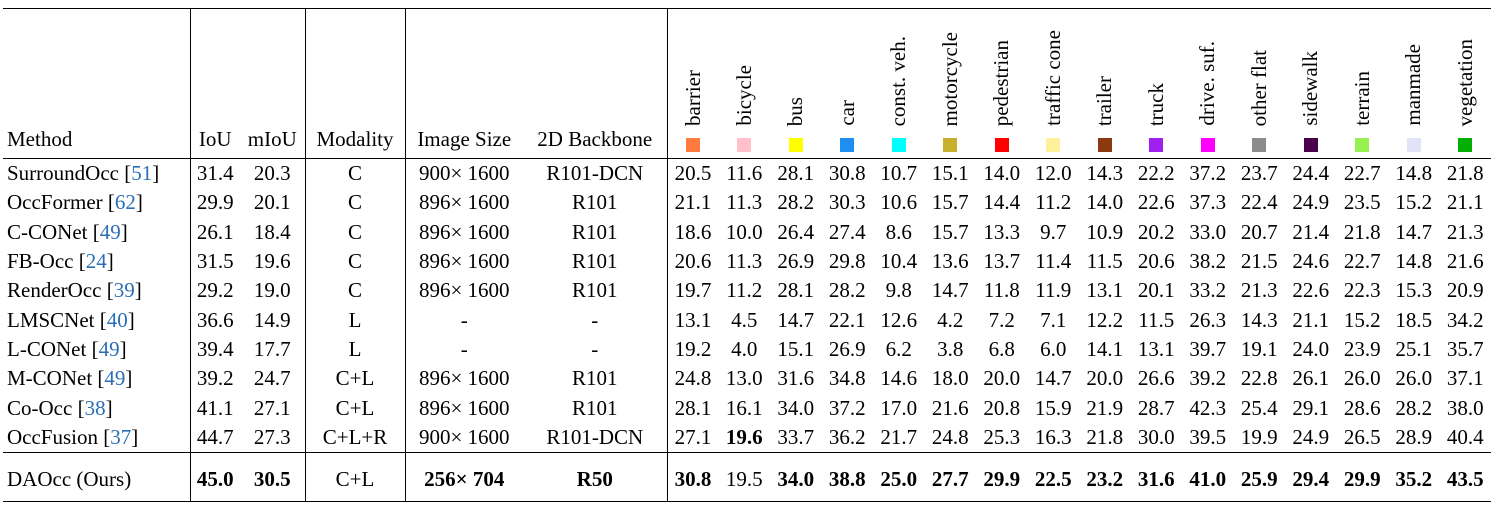 The width and height of the screenshot is (1495, 516). What do you see at coordinates (1156, 476) in the screenshot?
I see `value-cell: 31.6` at bounding box center [1156, 476].